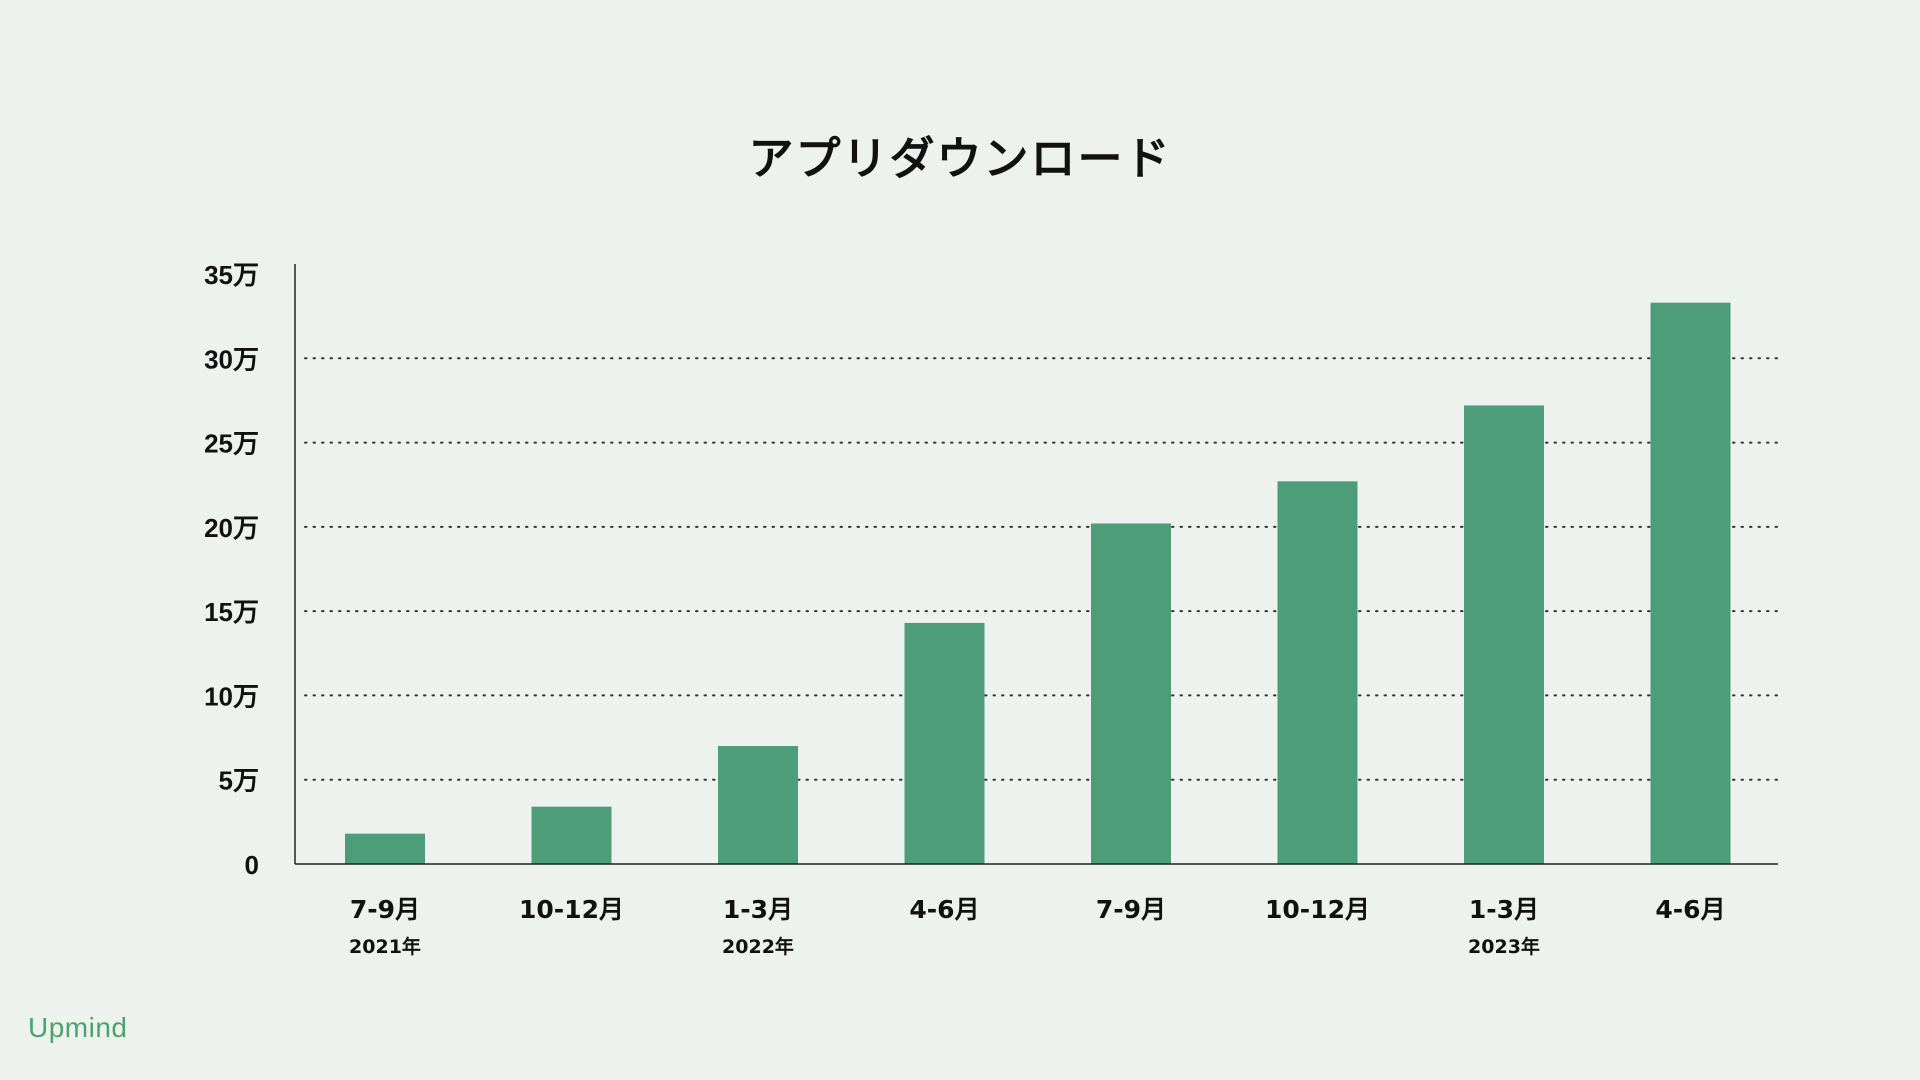 The height and width of the screenshot is (1080, 1920). Describe the element at coordinates (231, 696) in the screenshot. I see `y-tick-label: 10万` at that location.